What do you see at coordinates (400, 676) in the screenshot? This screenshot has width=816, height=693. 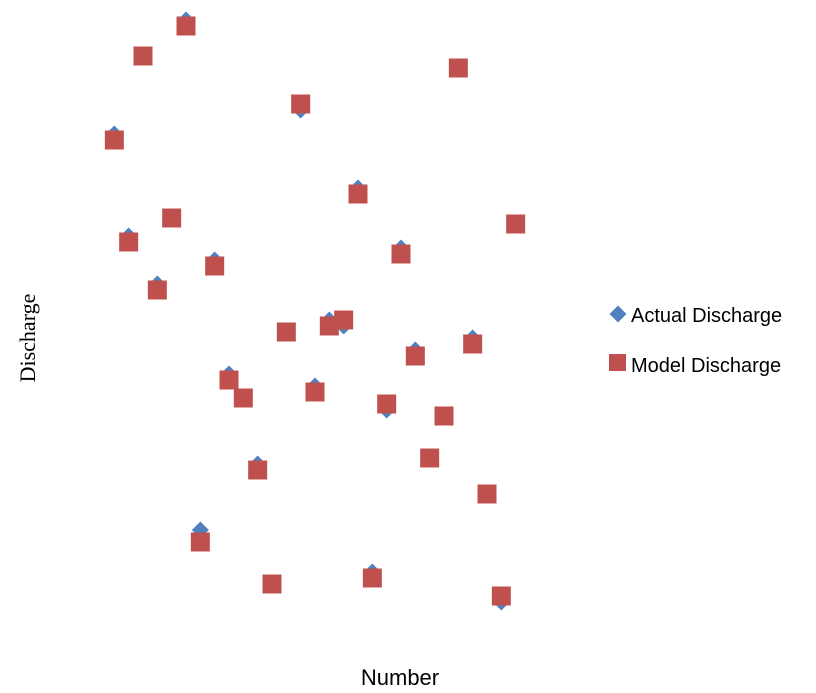 I see `x-axis-title: Number` at bounding box center [400, 676].